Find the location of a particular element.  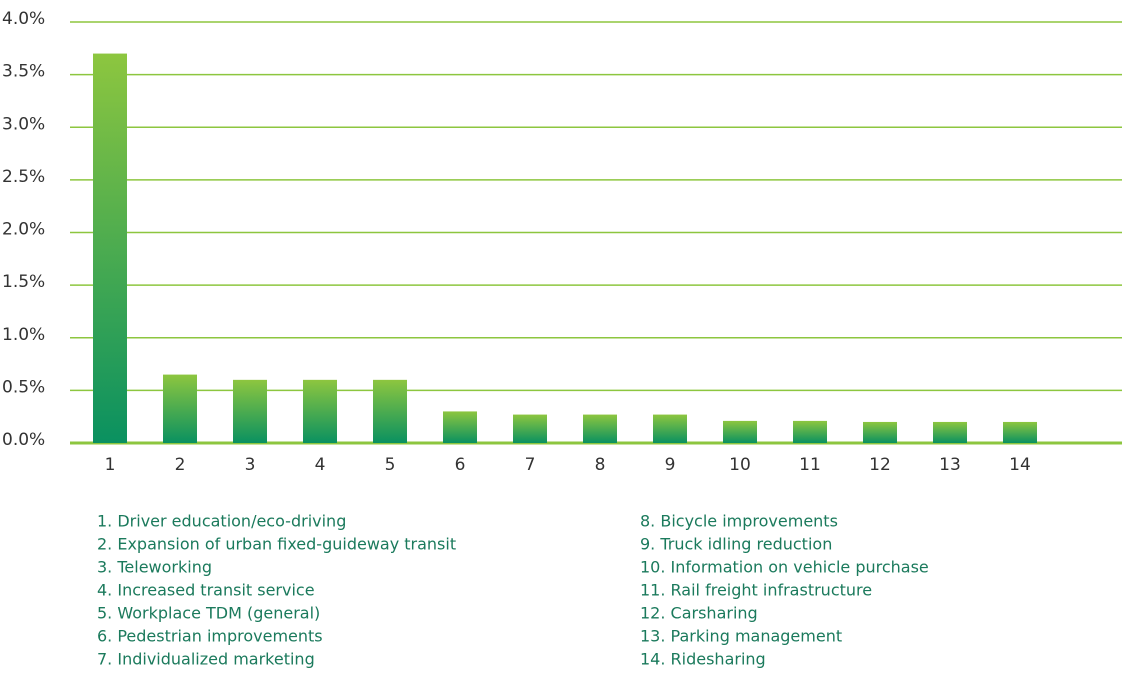

legend-item: 5. Workplace TDM (general) is located at coordinates (208, 613).